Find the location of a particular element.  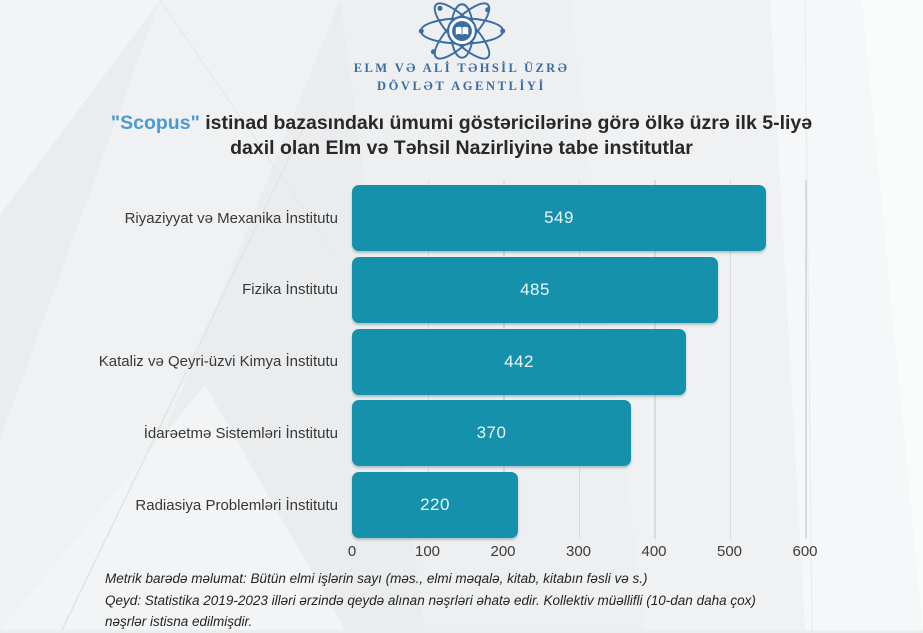

x-axis-tick-label: 600 is located at coordinates (805, 551).